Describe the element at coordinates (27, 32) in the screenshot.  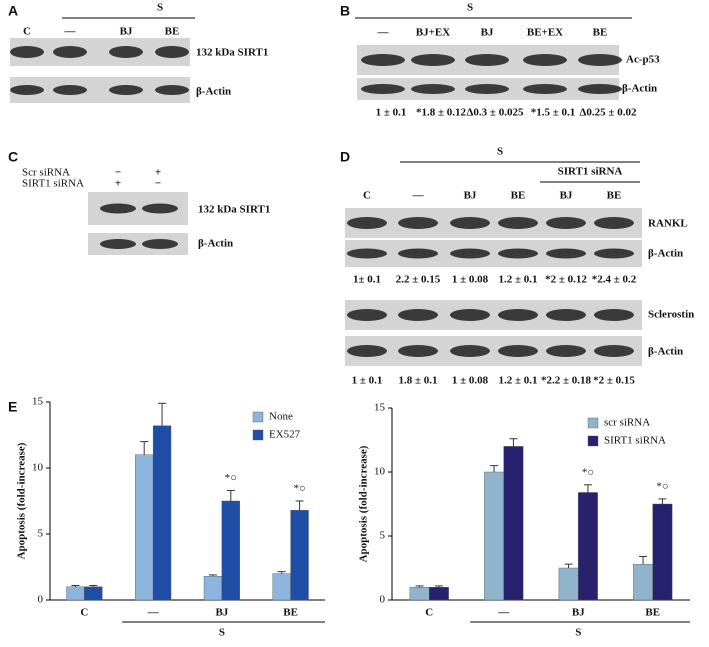
I see `lane-label: C` at that location.